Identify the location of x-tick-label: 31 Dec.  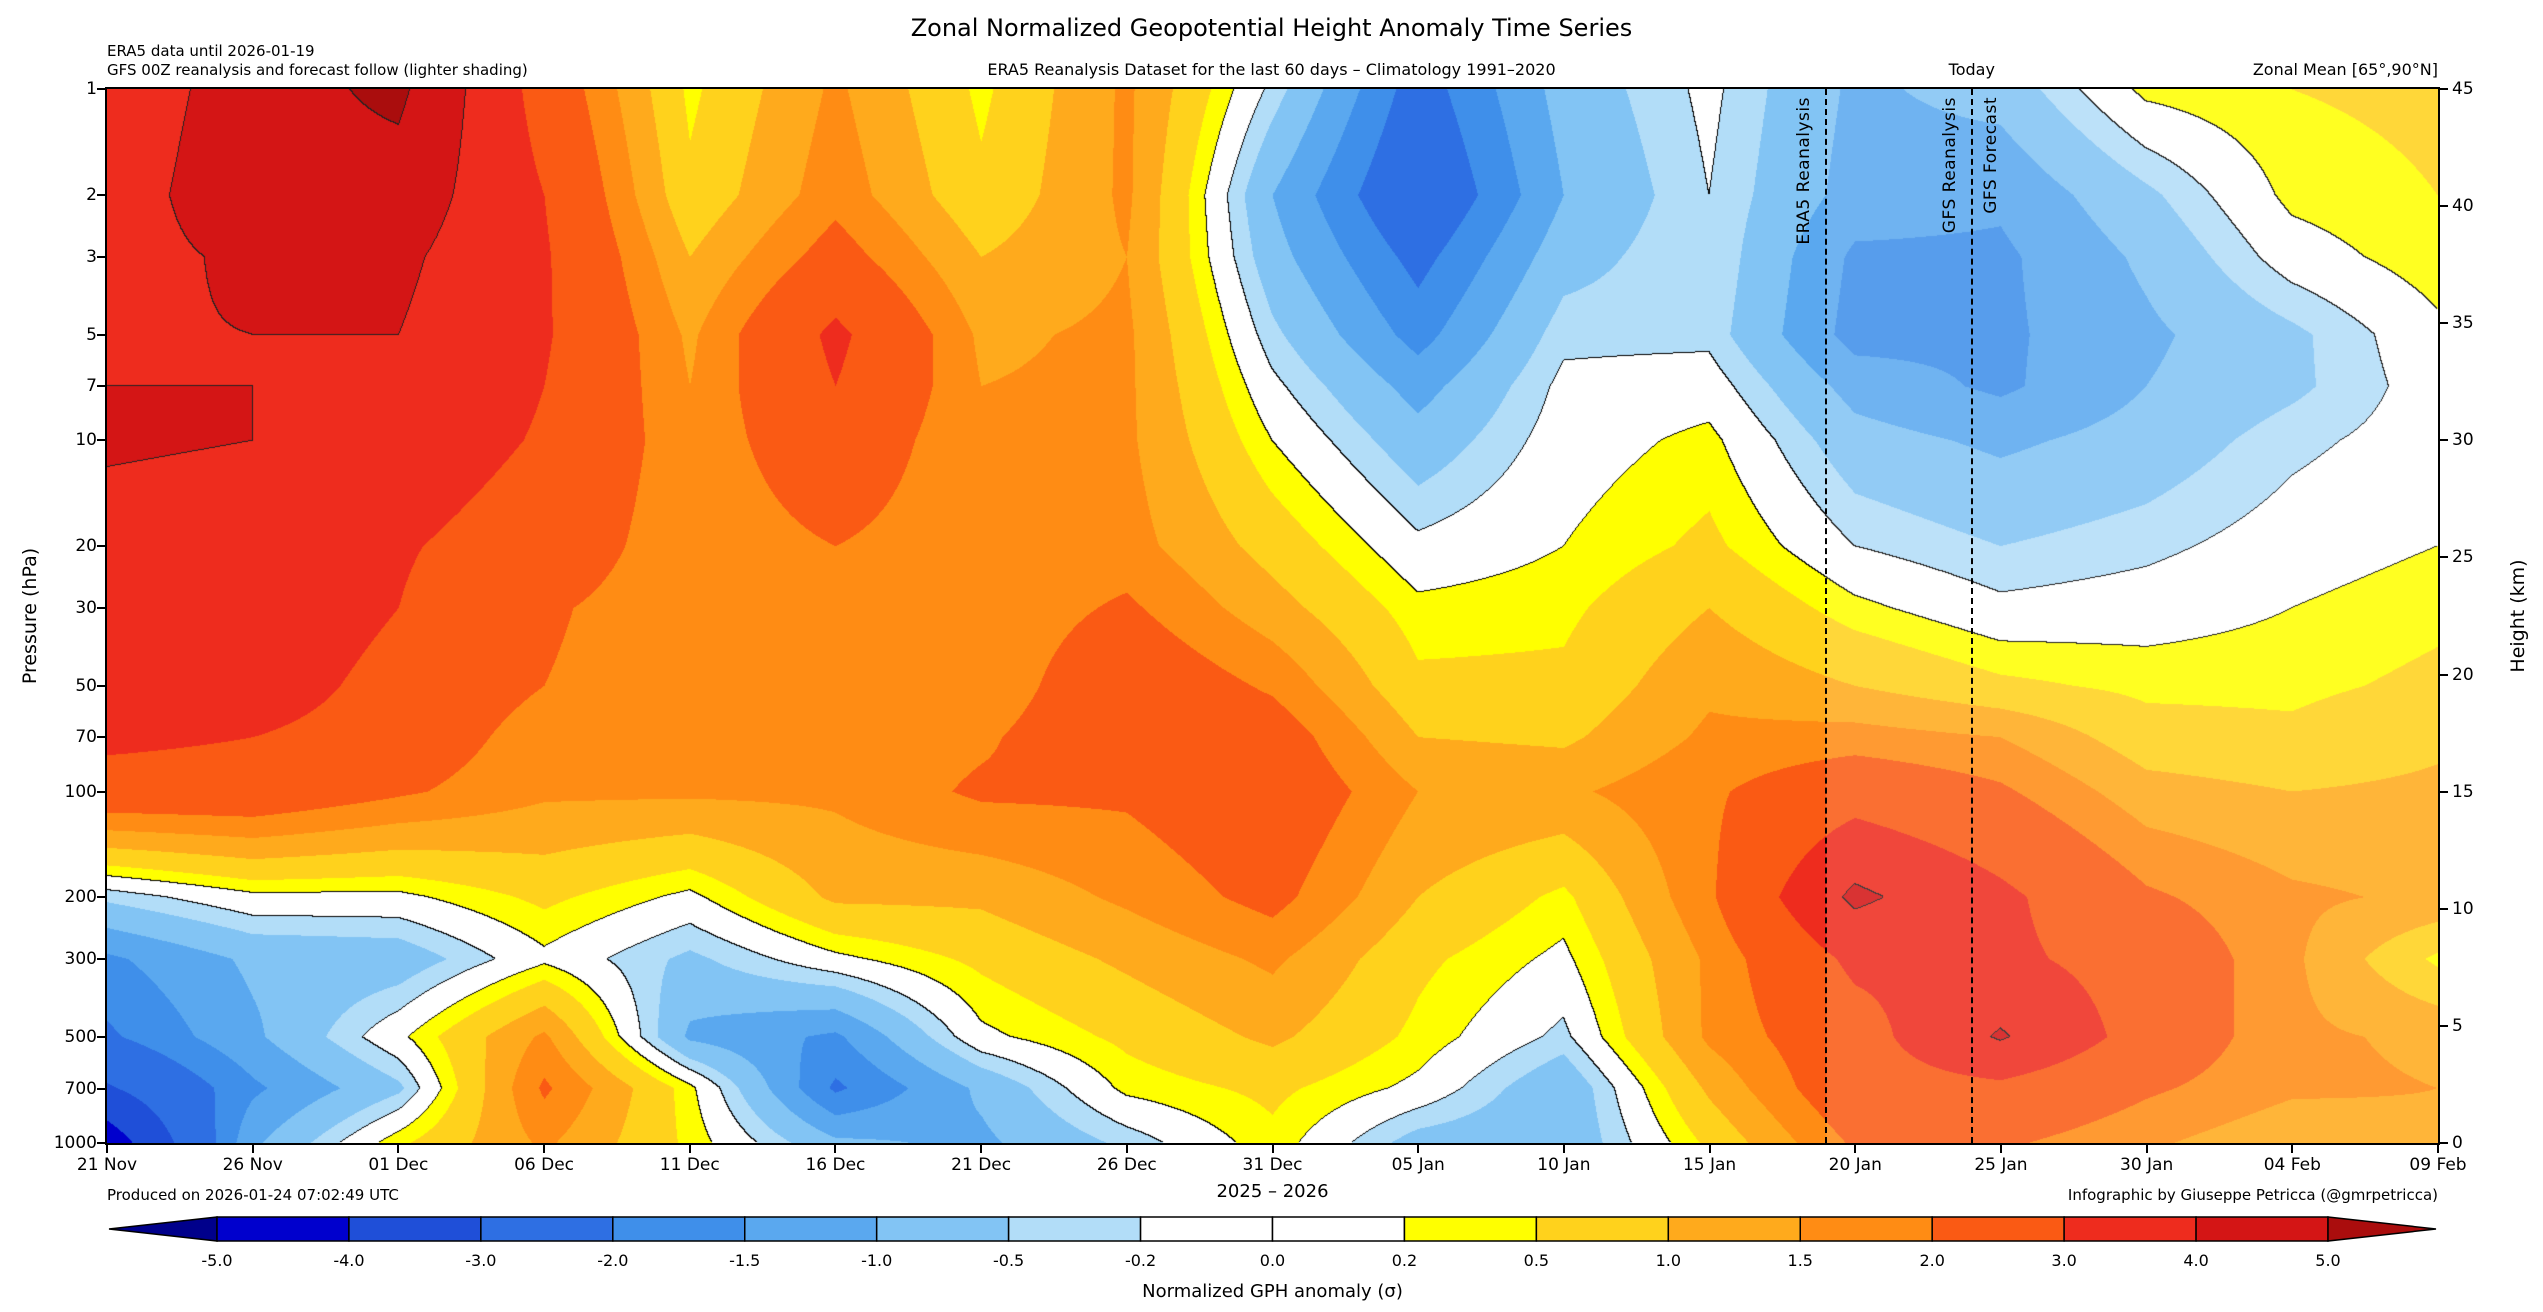
(1272, 1165).